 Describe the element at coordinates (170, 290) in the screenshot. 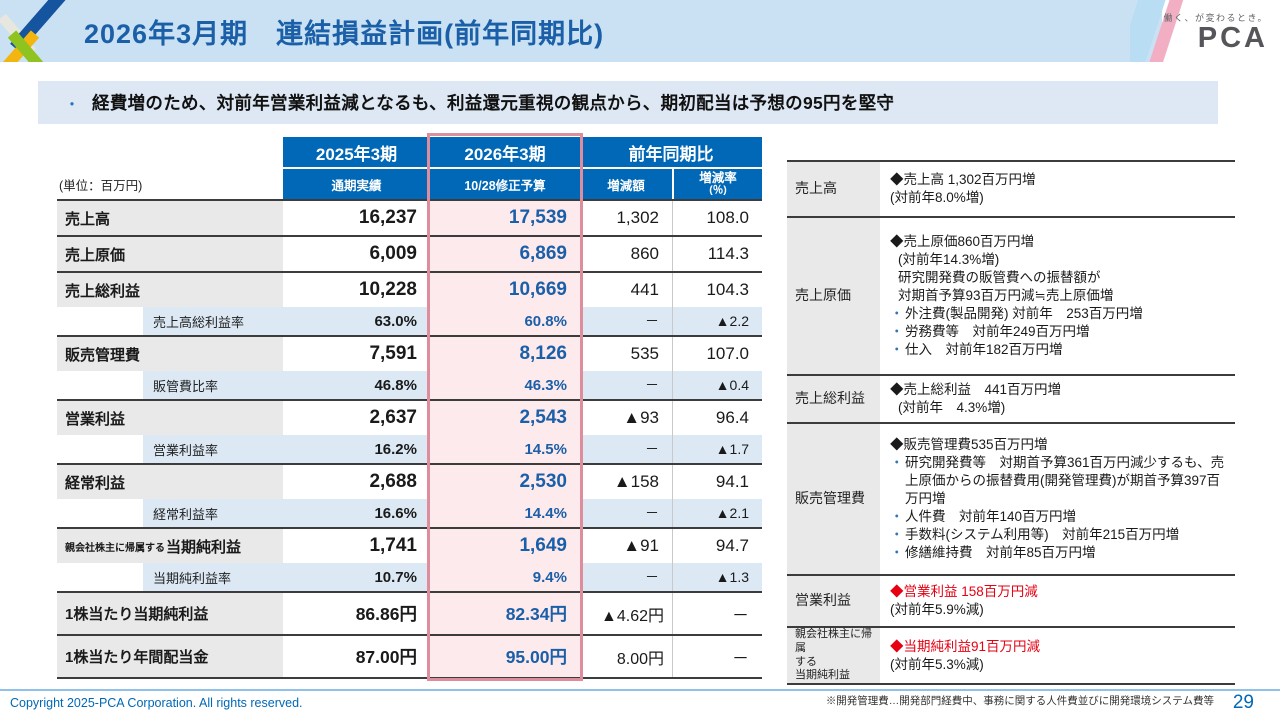

I see `row-label: 売上総利益` at that location.